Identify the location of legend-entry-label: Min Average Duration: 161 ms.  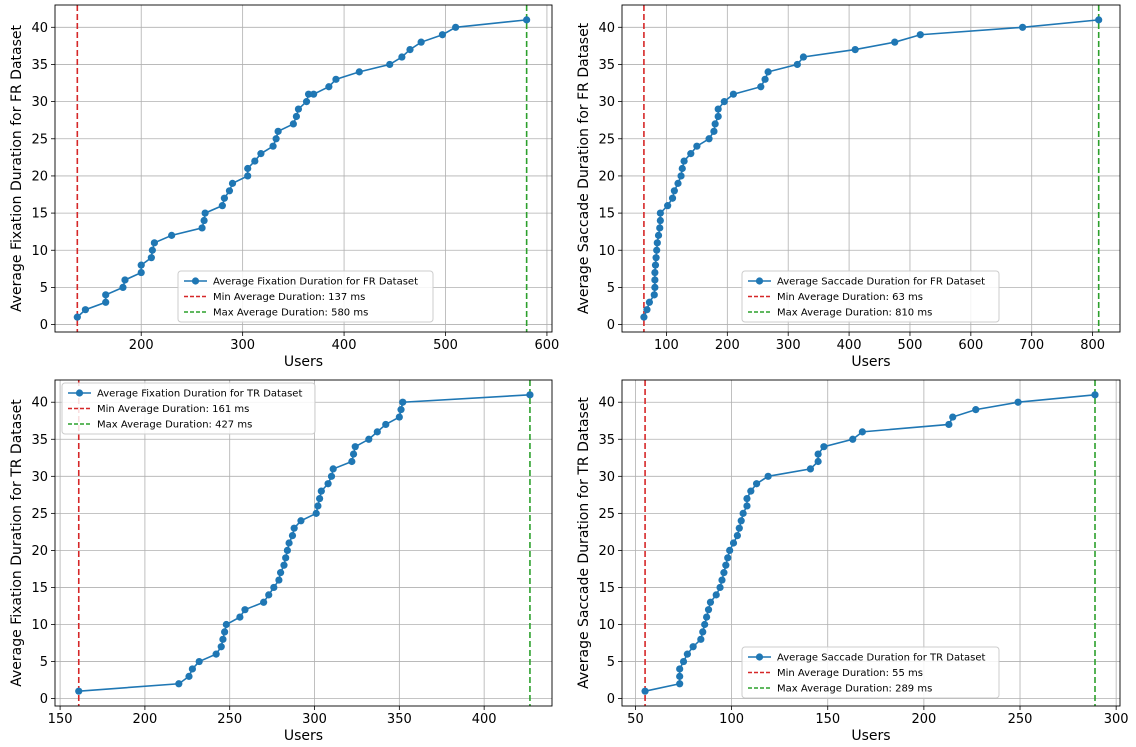
(173, 409).